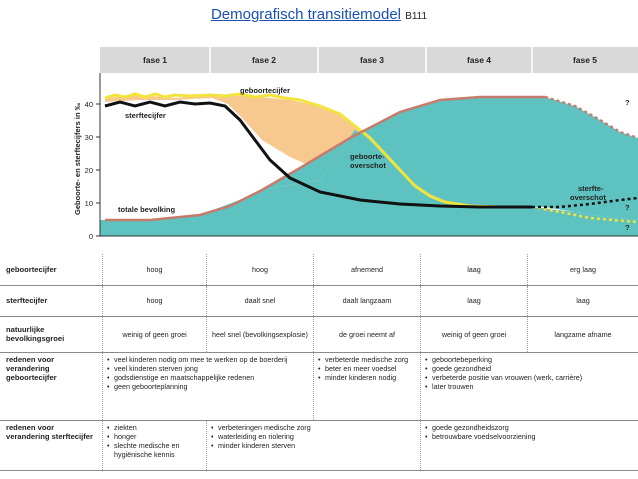 The width and height of the screenshot is (638, 479). Describe the element at coordinates (416, 16) in the screenshot. I see `title-code: B111` at that location.